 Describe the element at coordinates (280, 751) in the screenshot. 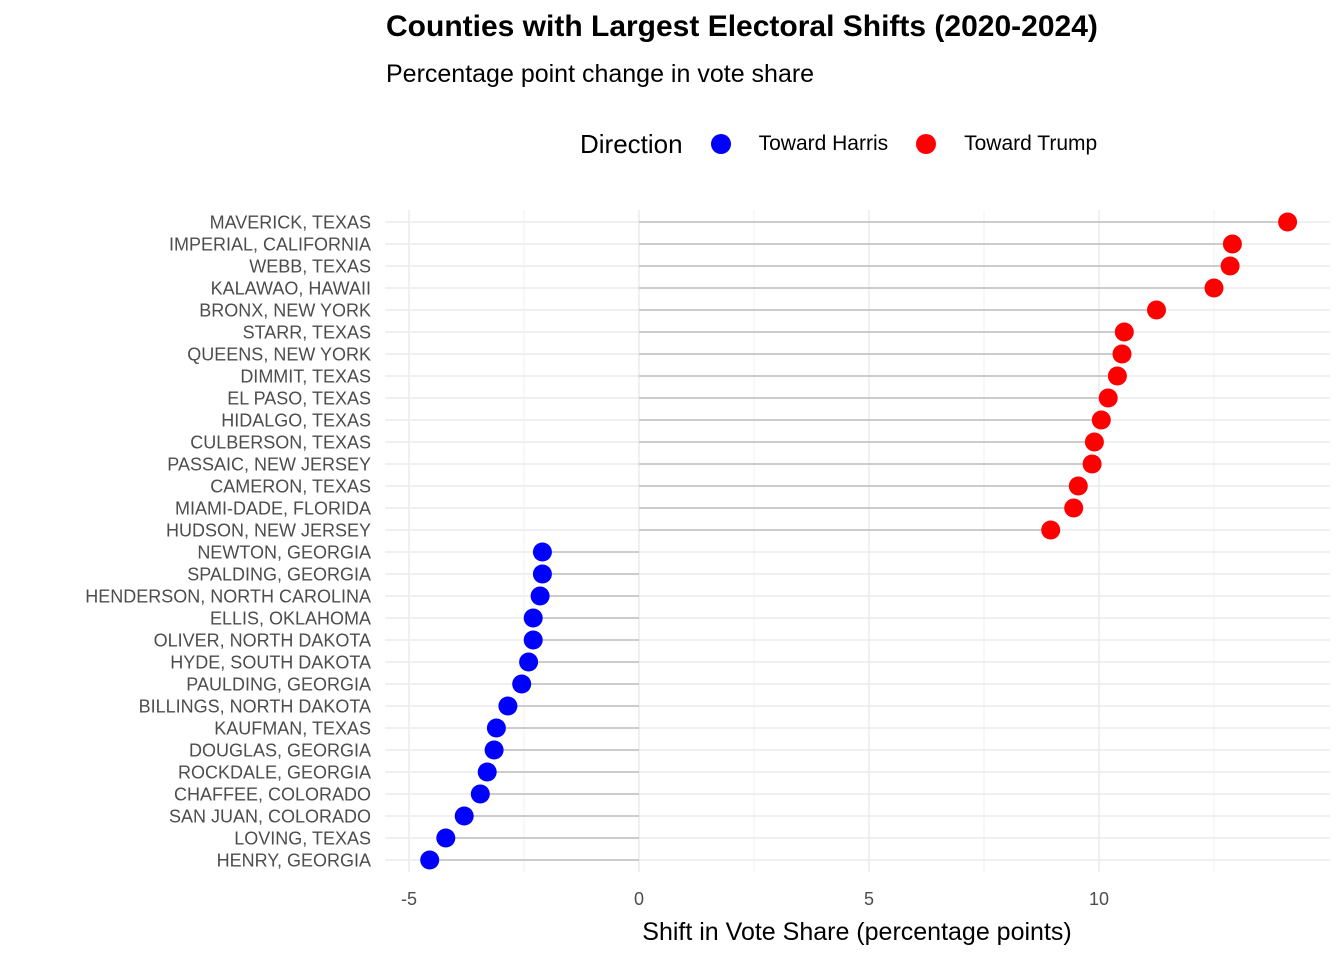

I see `y-tick-label: DOUGLAS, GEORGIA` at that location.